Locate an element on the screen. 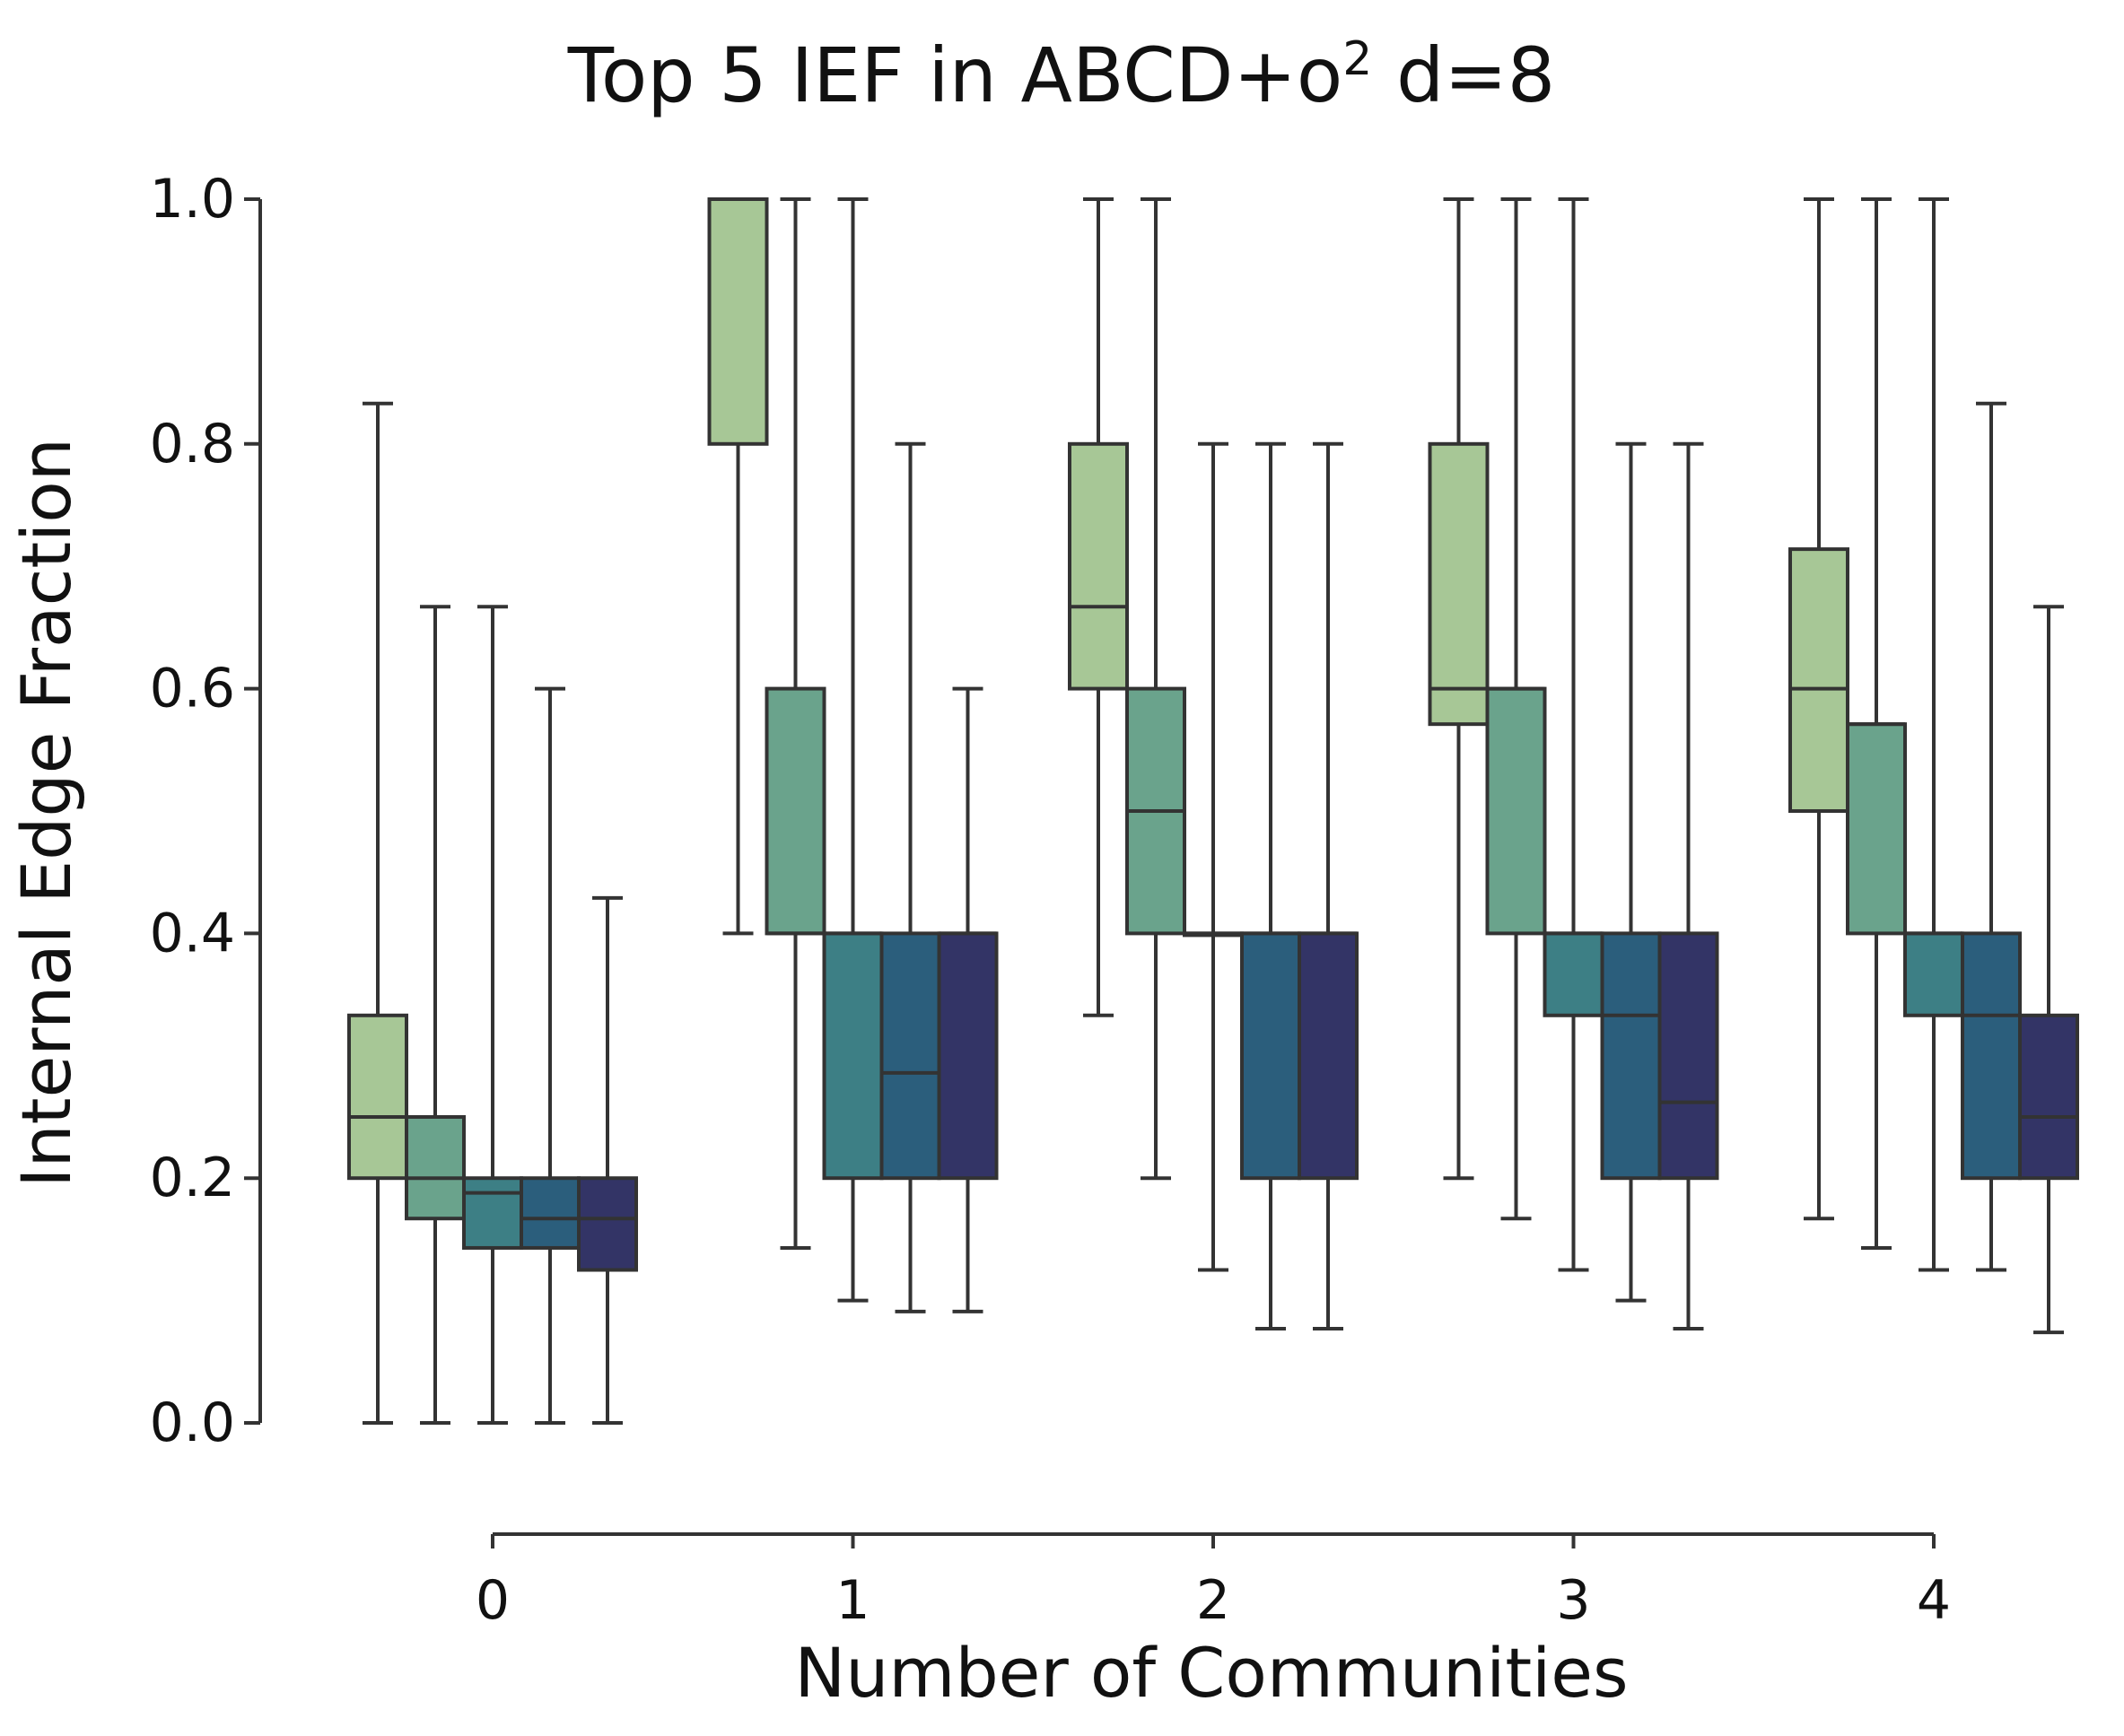 This screenshot has width=2124, height=1736. x-tick-label-2: 2 is located at coordinates (1213, 1600).